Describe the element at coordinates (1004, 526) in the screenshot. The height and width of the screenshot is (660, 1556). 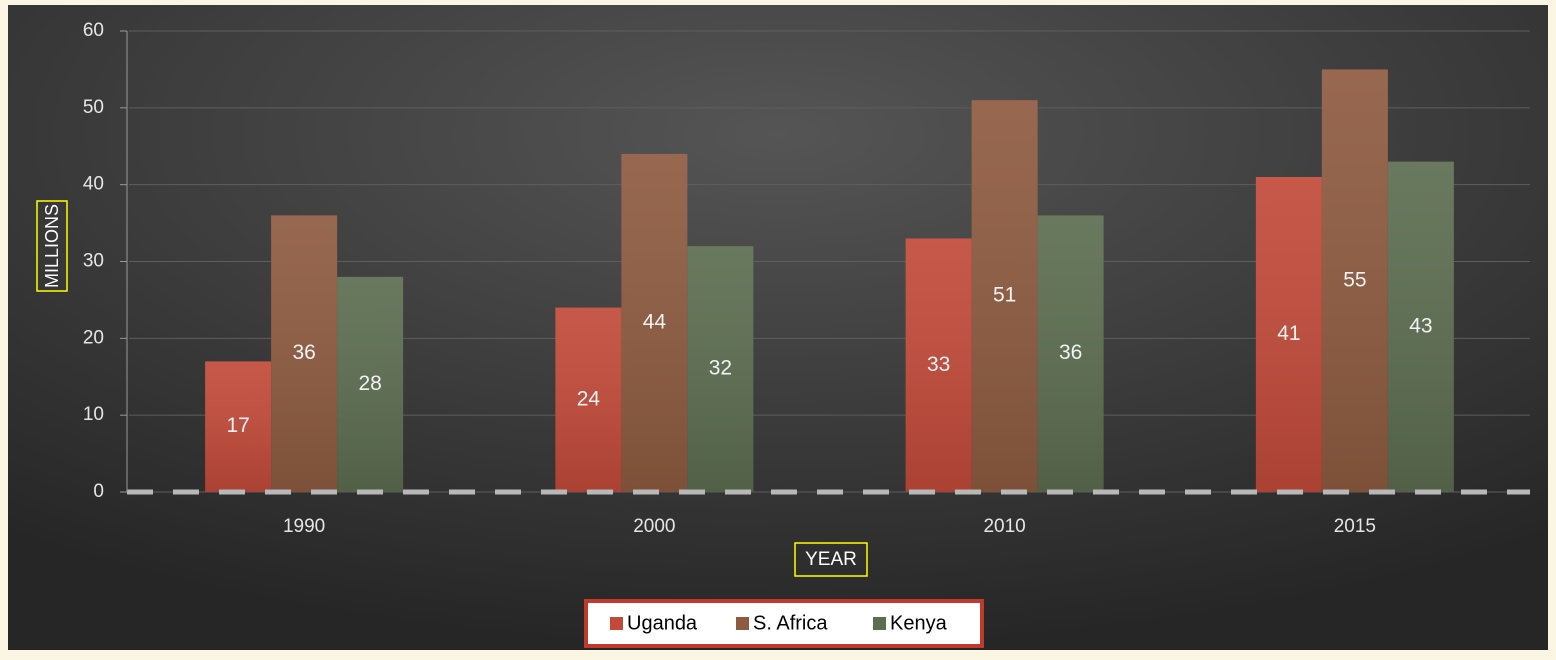
I see `x-tick-label: 2010` at that location.